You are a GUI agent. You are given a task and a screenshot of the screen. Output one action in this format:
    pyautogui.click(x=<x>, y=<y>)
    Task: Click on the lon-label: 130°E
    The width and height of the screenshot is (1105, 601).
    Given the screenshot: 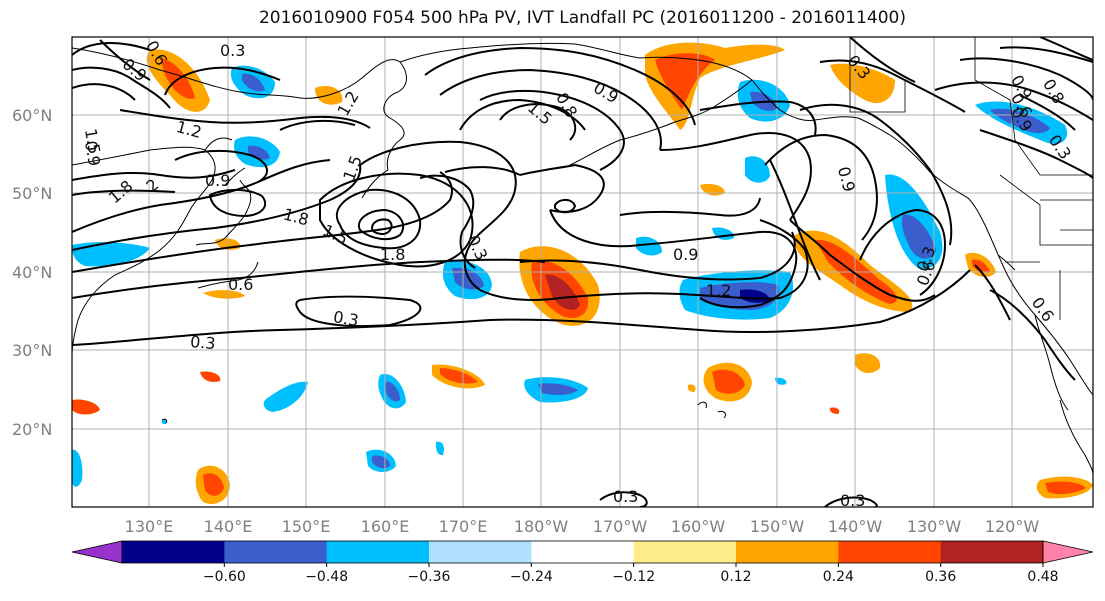 What is the action you would take?
    pyautogui.click(x=149, y=526)
    